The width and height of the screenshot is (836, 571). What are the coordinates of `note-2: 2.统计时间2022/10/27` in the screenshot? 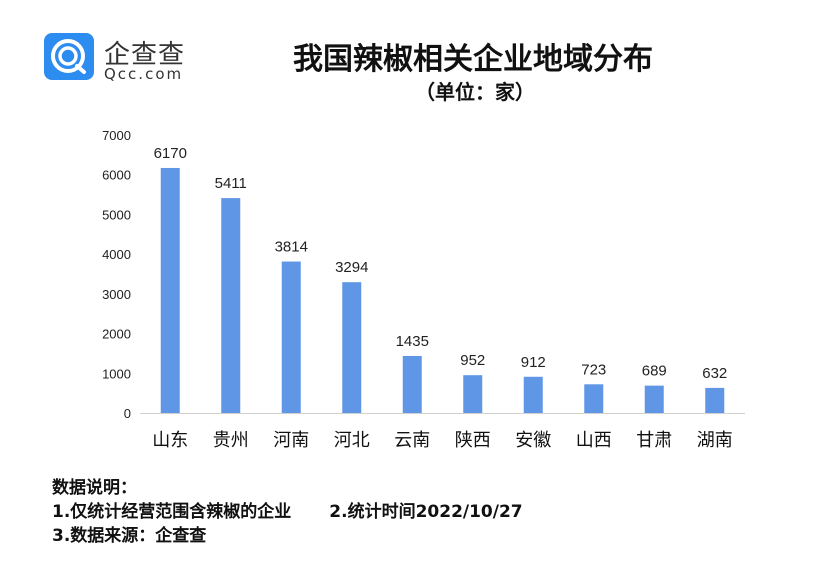 It's located at (426, 512).